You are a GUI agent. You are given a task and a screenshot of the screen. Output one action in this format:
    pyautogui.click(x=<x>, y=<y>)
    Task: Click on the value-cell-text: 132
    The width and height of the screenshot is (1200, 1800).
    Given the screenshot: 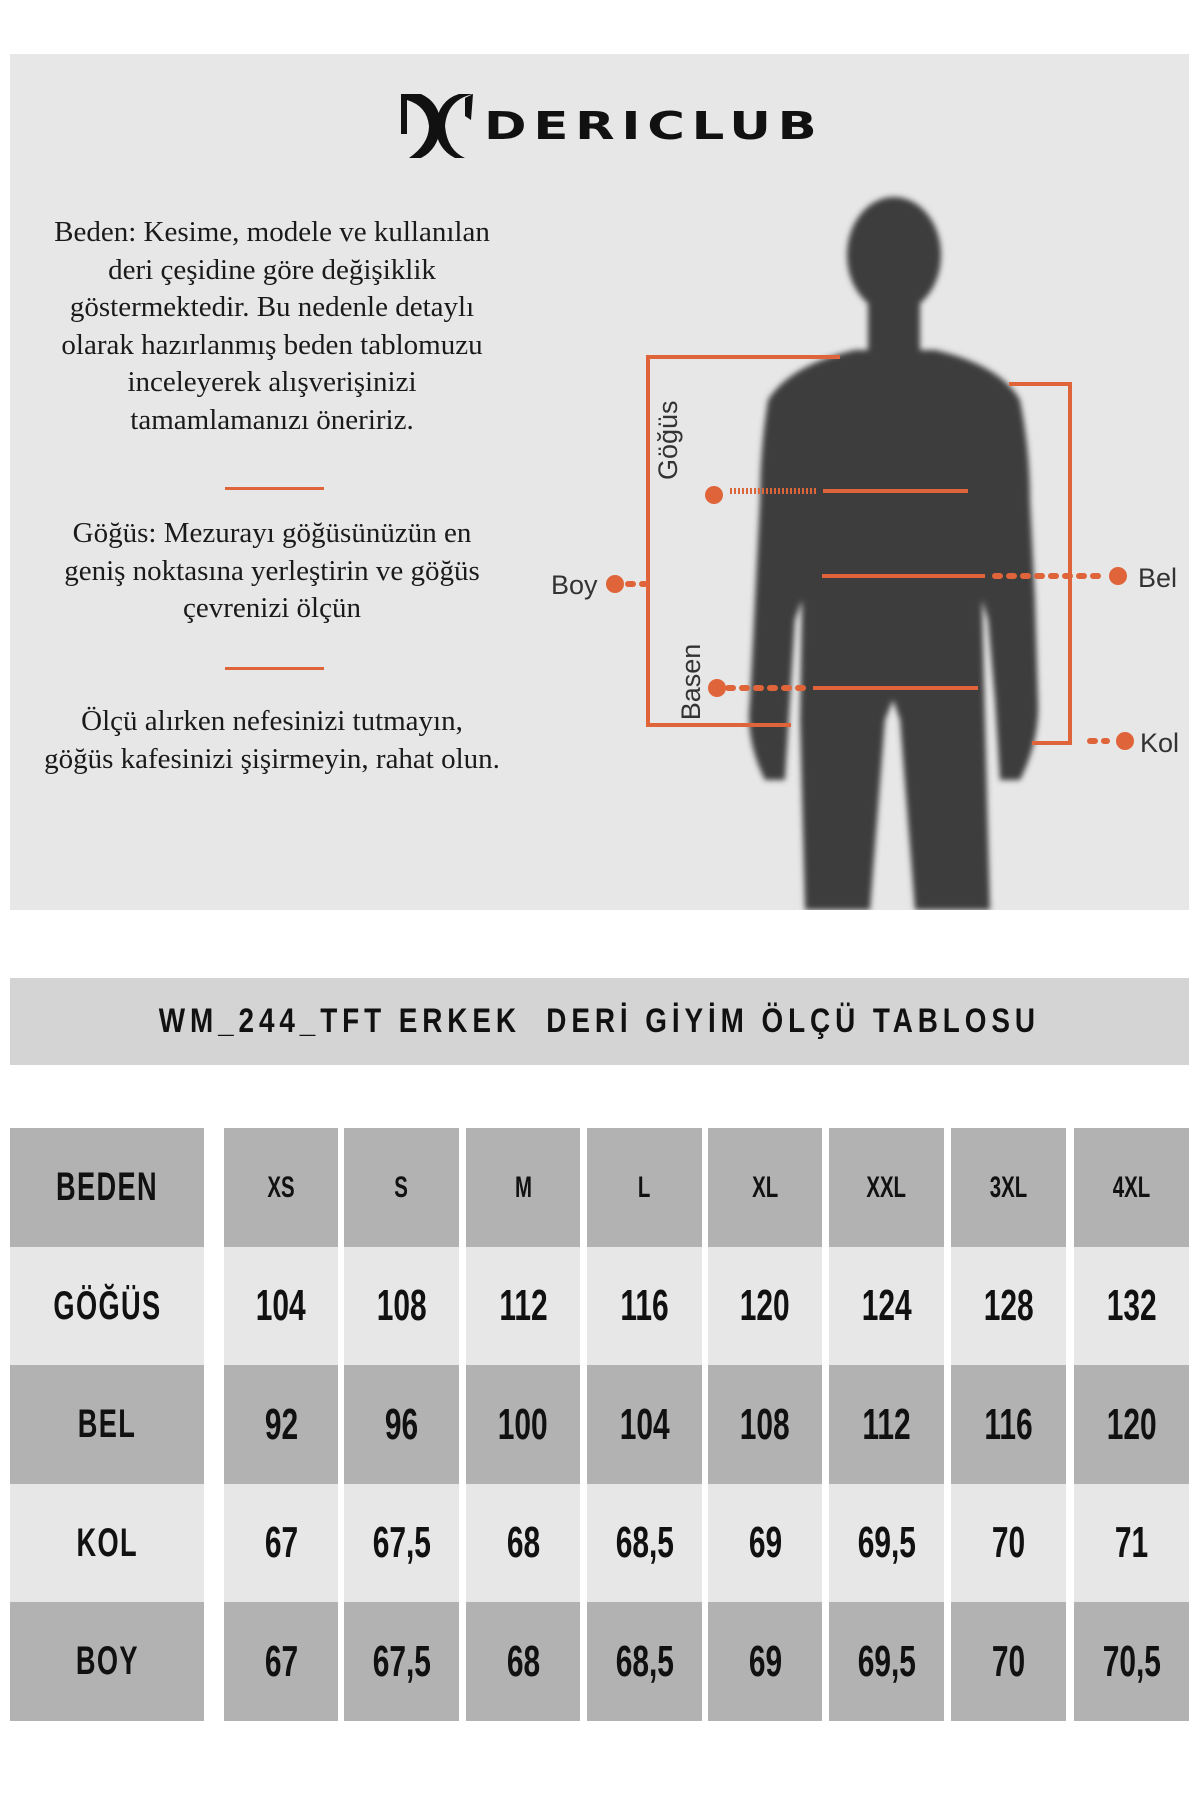 What is the action you would take?
    pyautogui.click(x=1131, y=1305)
    